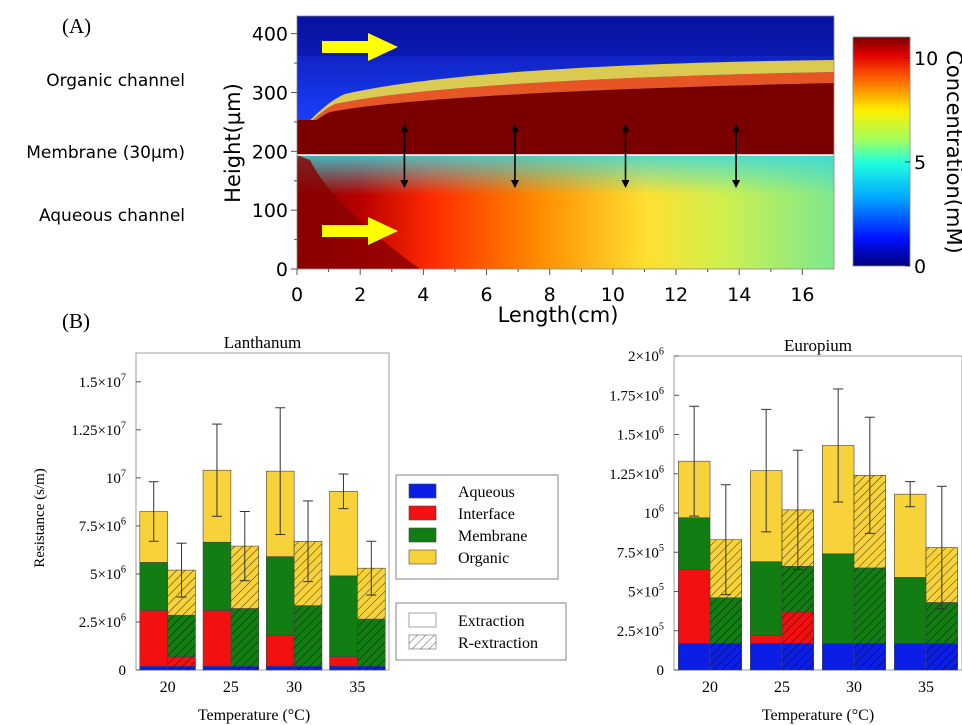 The image size is (962, 725). I want to click on legend-swatch-aqueous, so click(422, 491).